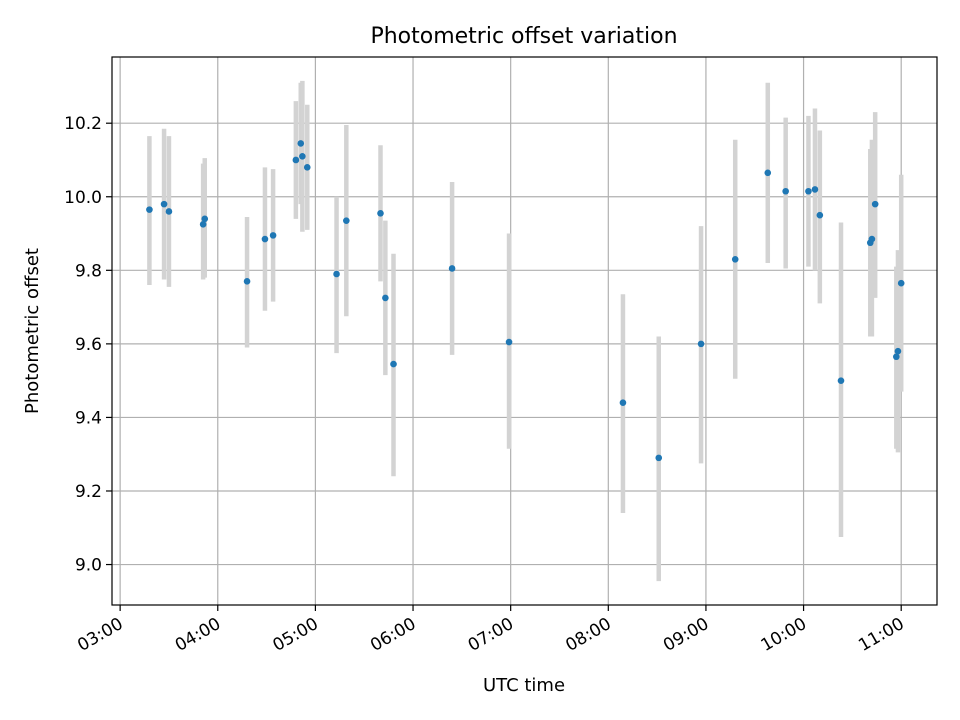 This screenshot has width=960, height=720. I want to click on x-tick-label: 09:00, so click(686, 635).